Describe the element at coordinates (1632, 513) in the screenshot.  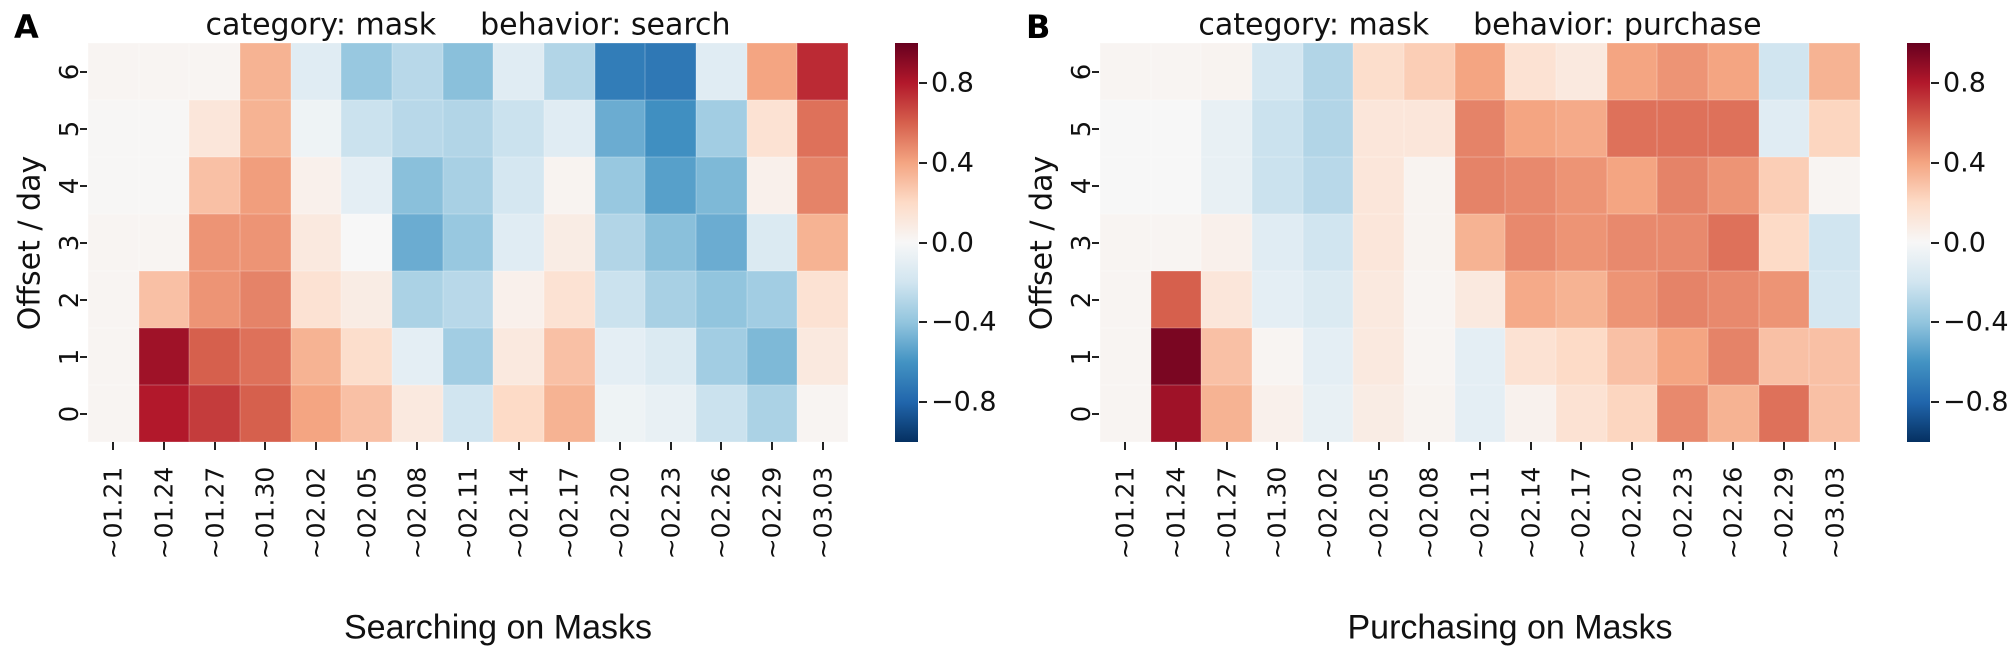
I see `x-tick-label: ~02.20` at that location.